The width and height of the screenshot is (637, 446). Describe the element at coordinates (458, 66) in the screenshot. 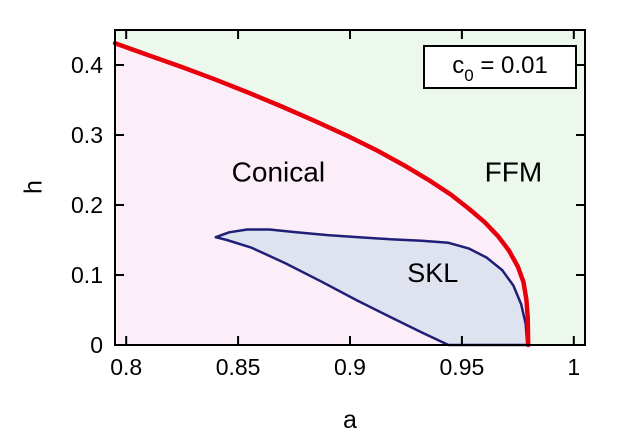

I see `annotation-prefix: c` at that location.